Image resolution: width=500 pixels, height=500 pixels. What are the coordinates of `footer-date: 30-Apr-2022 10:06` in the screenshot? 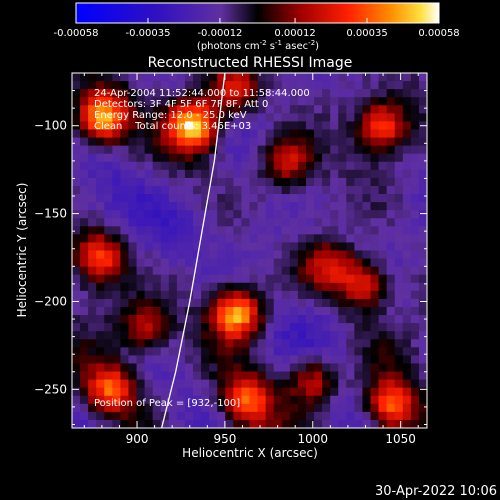 It's located at (436, 491).